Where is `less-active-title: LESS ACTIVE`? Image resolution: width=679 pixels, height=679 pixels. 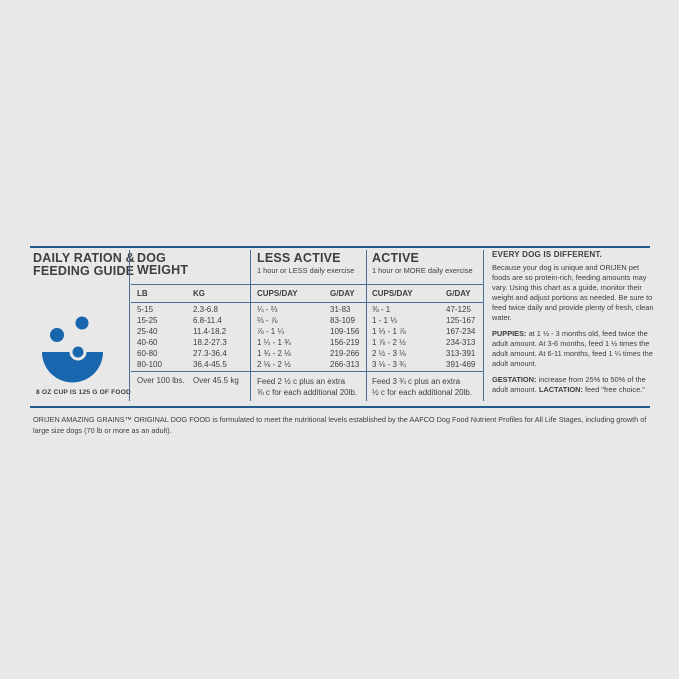
less-active-title: LESS ACTIVE is located at coordinates (299, 258).